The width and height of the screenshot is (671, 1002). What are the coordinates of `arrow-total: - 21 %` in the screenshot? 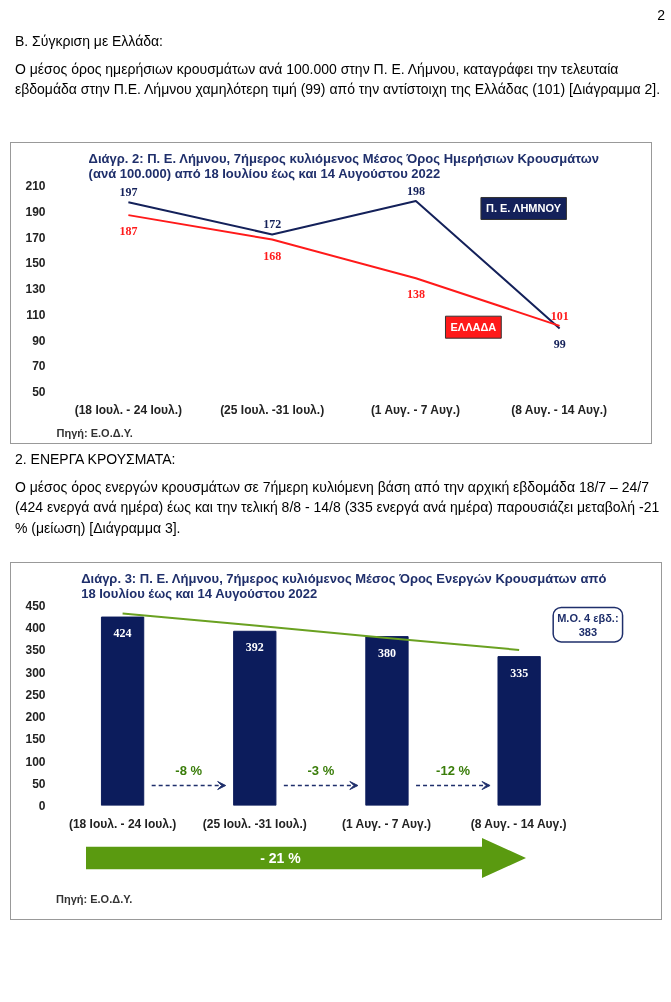 It's located at (306, 858).